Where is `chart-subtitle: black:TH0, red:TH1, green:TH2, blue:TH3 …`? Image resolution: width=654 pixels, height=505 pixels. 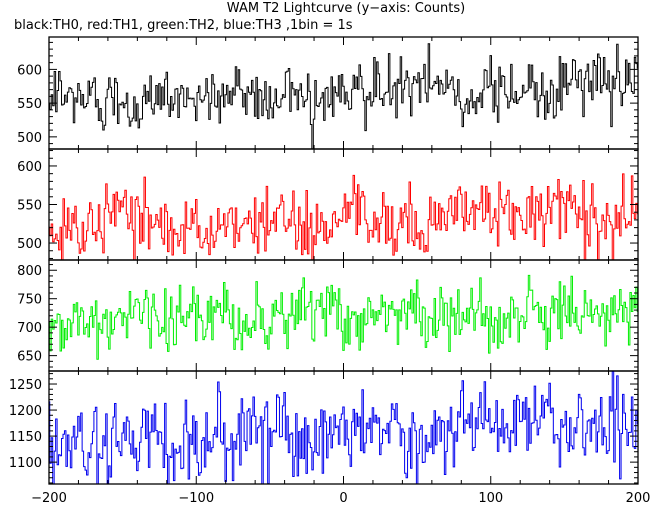 chart-subtitle: black:TH0, red:TH1, green:TH2, blue:TH3 … is located at coordinates (183, 25).